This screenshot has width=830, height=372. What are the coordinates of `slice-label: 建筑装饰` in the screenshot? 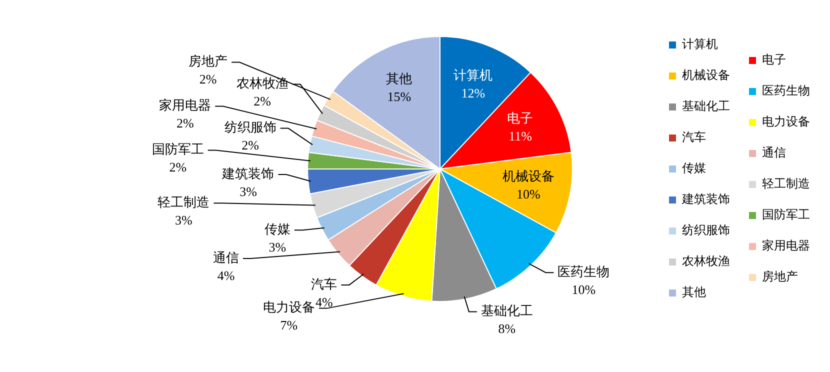 It's located at (247, 173).